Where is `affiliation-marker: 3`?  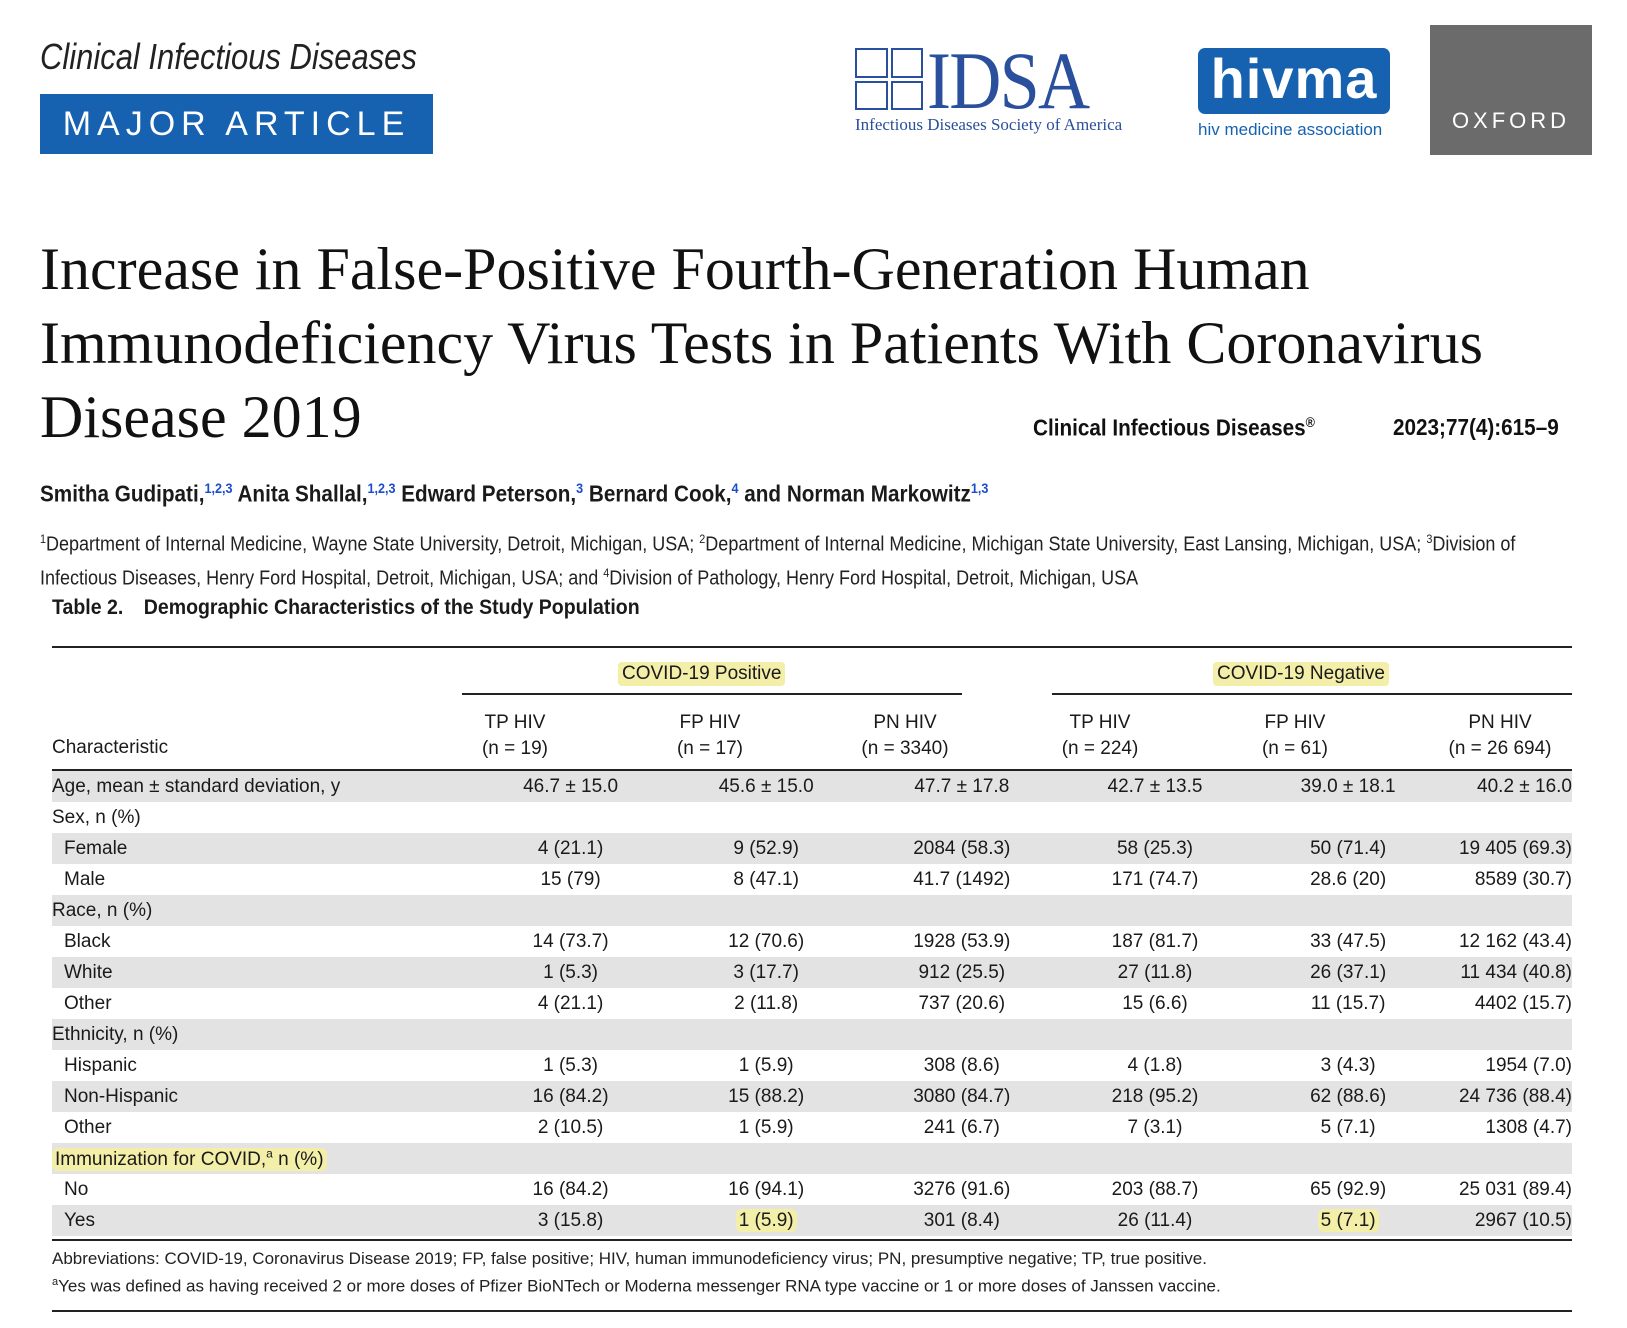
affiliation-marker: 3 is located at coordinates (1429, 539).